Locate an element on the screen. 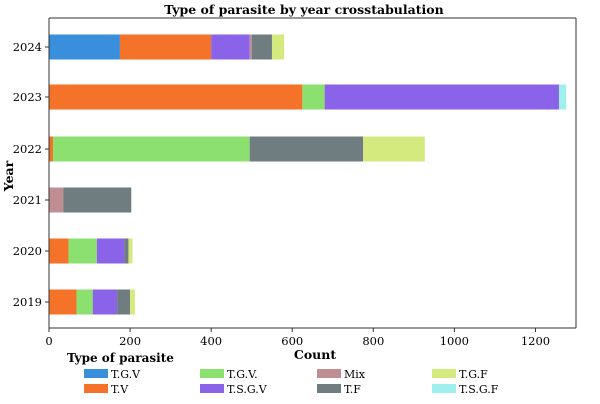 Image resolution: width=600 pixels, height=404 pixels. x-tick-label: 800 is located at coordinates (373, 341).